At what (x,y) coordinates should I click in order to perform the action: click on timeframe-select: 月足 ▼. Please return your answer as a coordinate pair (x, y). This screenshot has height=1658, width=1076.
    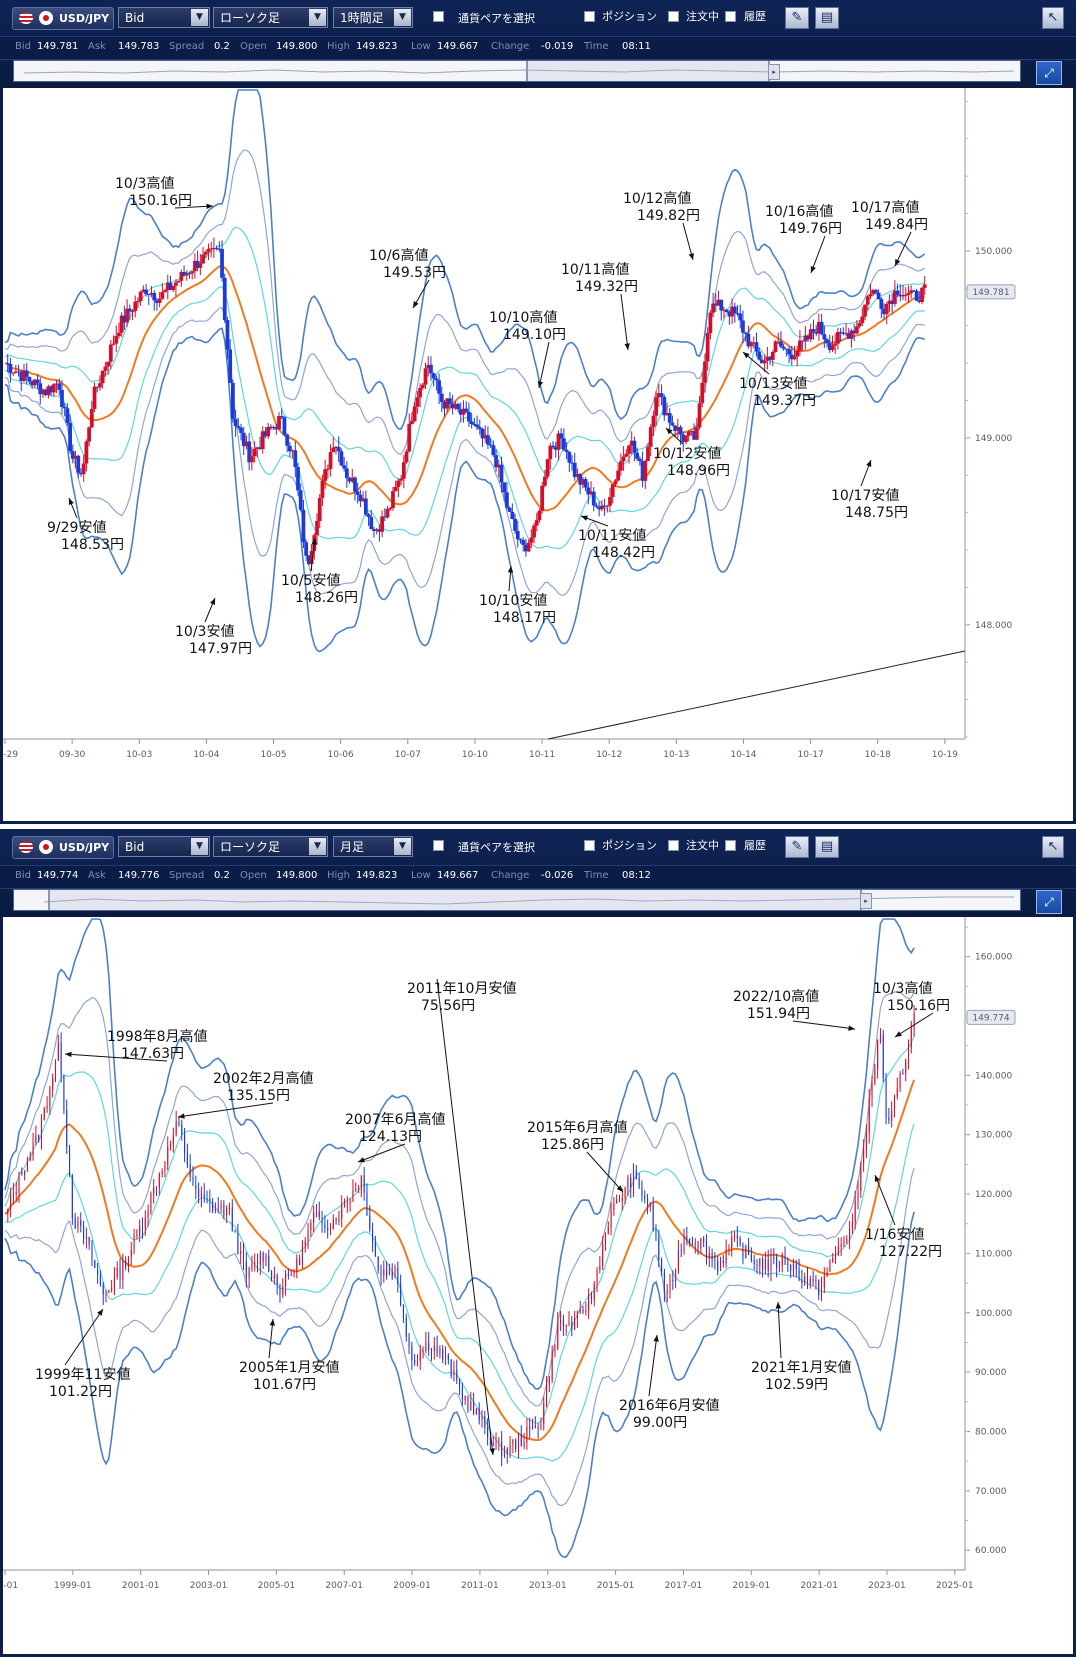
    Looking at the image, I should click on (373, 846).